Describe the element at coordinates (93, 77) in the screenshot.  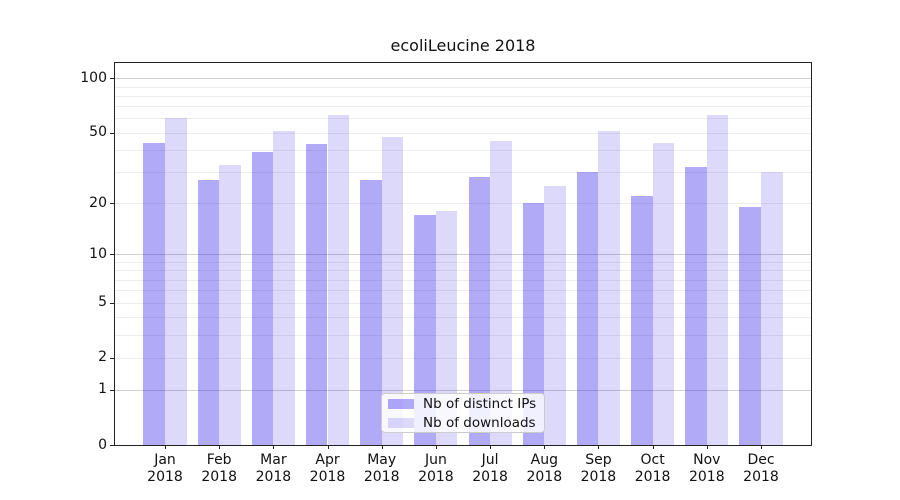
I see `y-tick-label: 100` at that location.